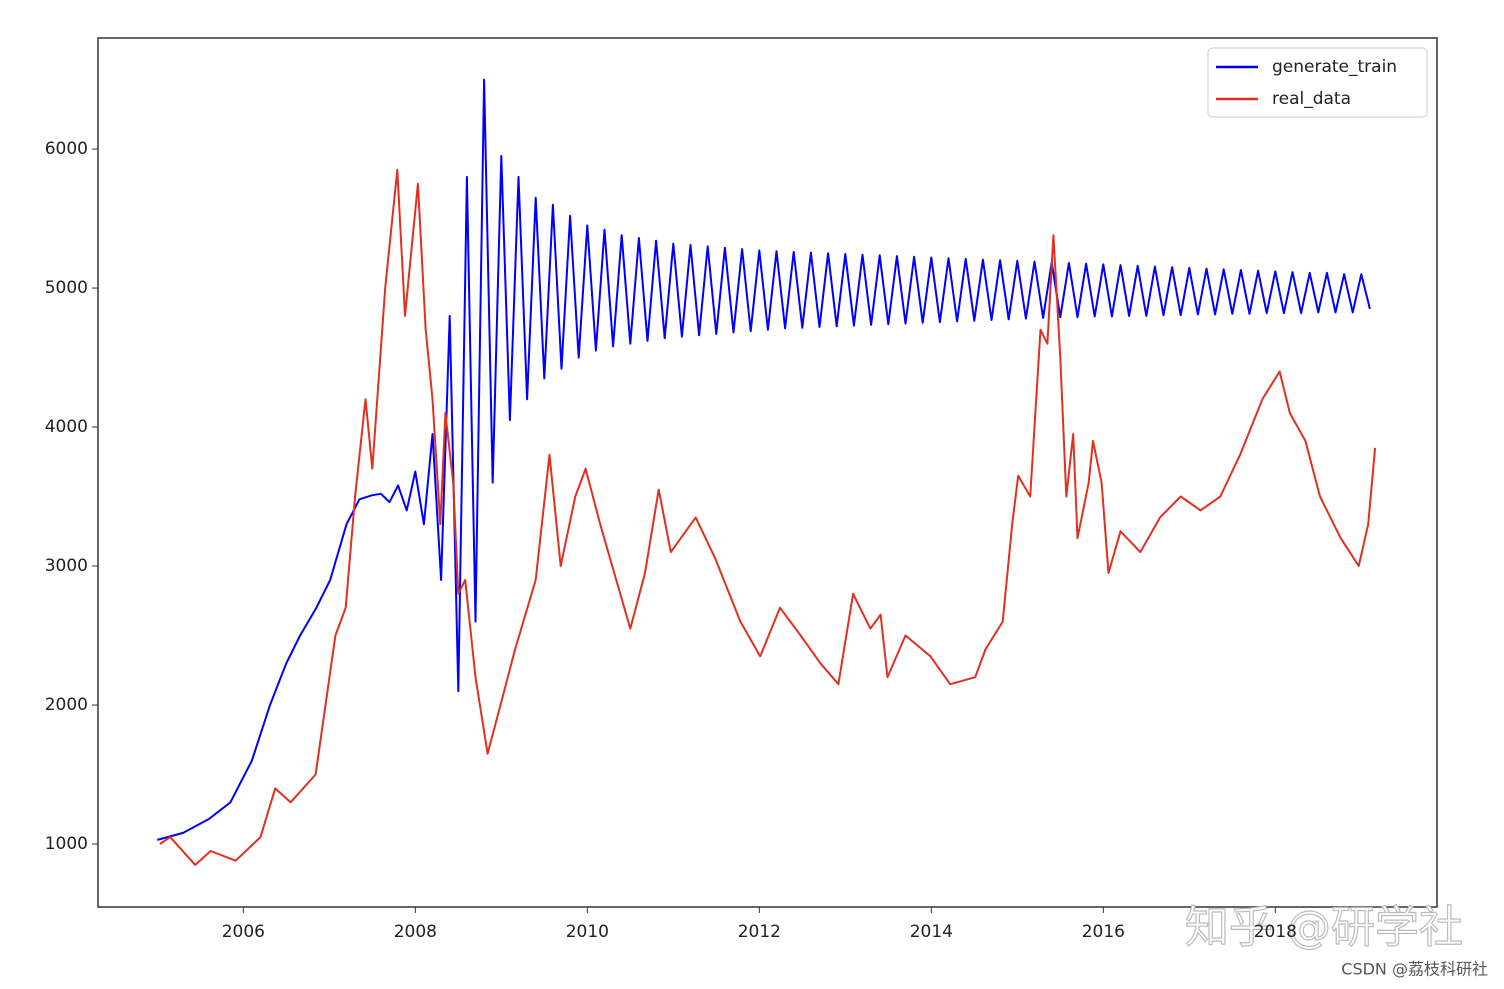 The height and width of the screenshot is (989, 1504). I want to click on x-tick-label: 2016, so click(1103, 932).